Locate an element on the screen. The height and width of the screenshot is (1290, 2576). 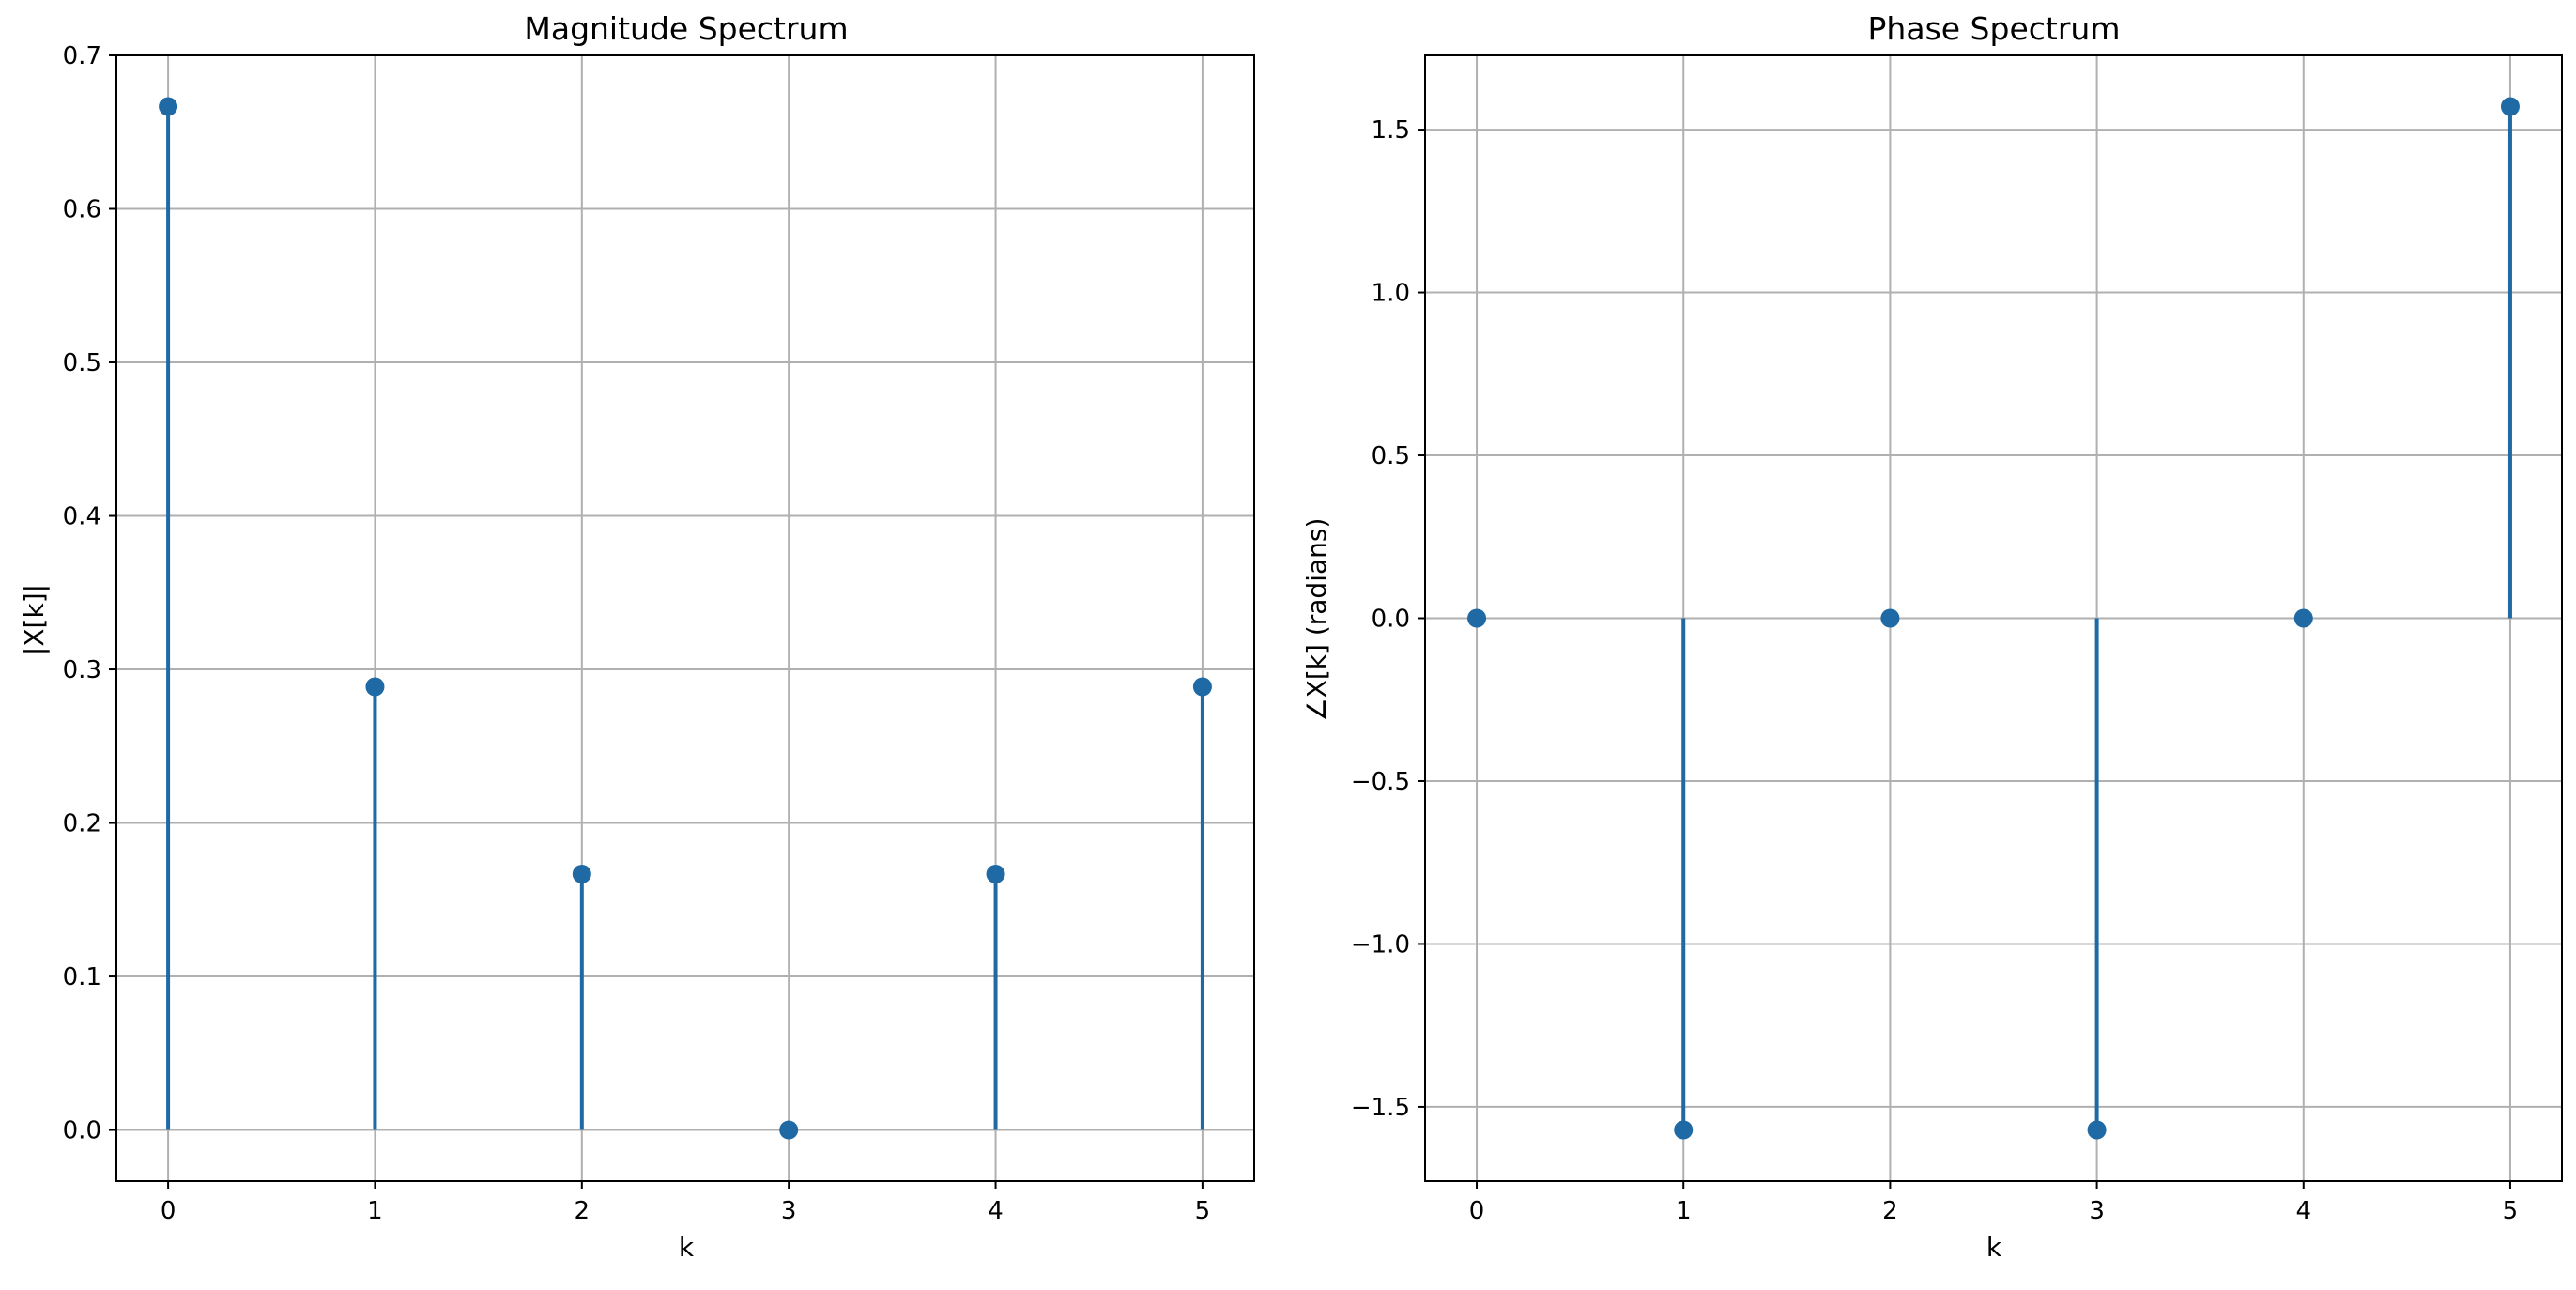
phase-x-axis-label: k is located at coordinates (1994, 1247).